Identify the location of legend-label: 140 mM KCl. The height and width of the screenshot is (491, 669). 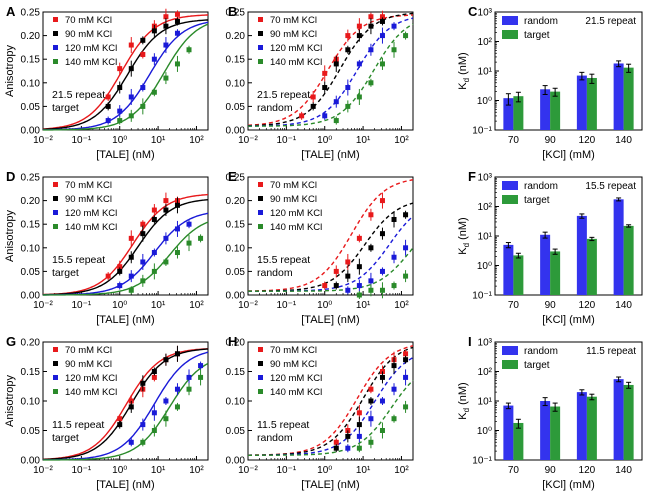
(91, 62).